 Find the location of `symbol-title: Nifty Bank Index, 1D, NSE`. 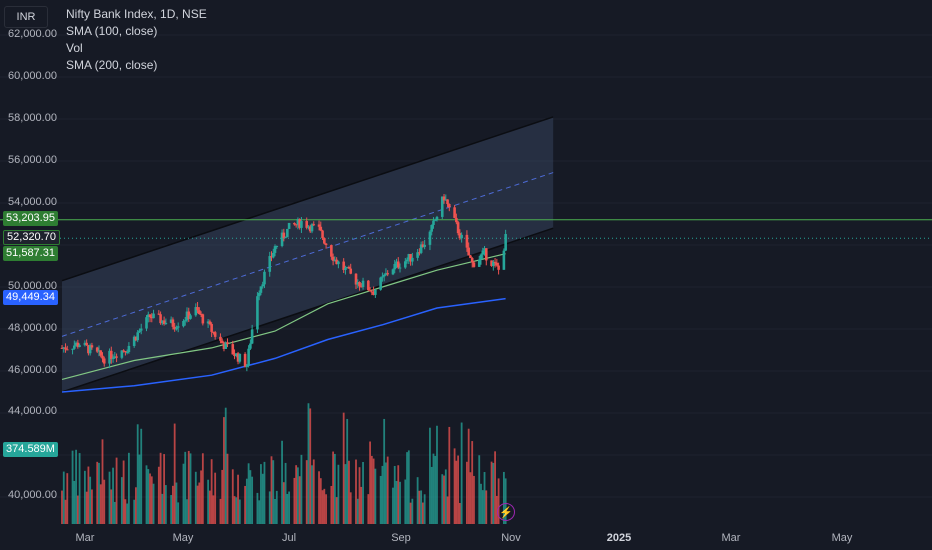

symbol-title: Nifty Bank Index, 1D, NSE is located at coordinates (136, 14).